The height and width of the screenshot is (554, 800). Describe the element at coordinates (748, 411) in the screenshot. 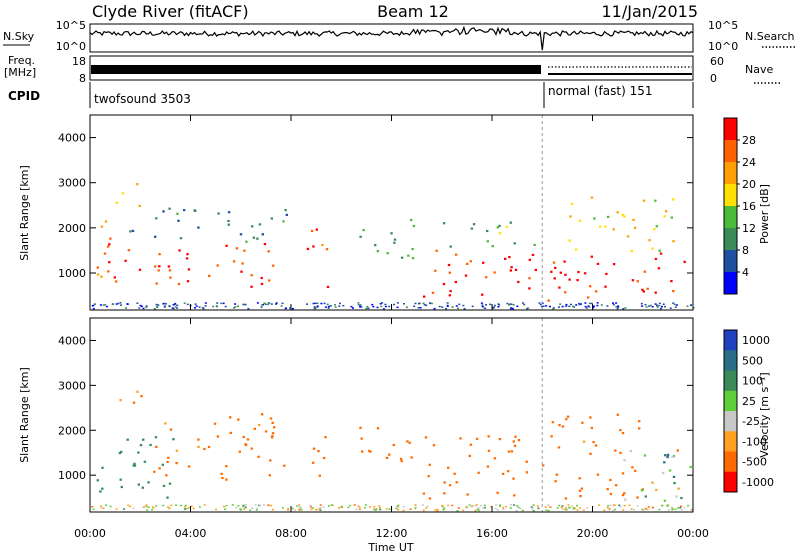

I see `velocity-colorbar: 1000 500 100 25 -25 -100 -500 -1000` at that location.